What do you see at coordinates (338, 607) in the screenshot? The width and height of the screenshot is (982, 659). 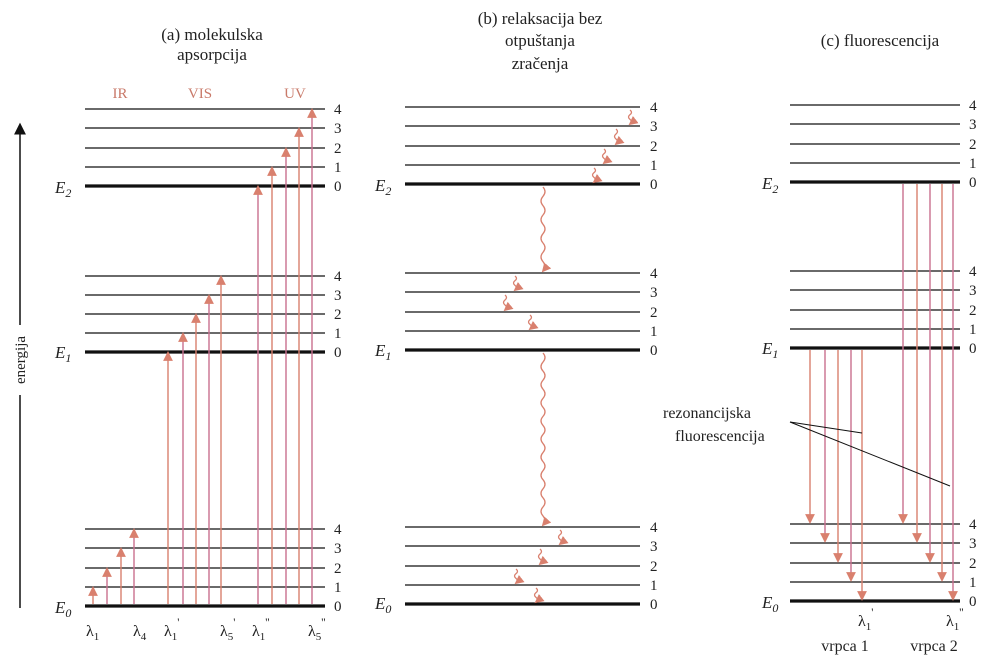 I see `level-number-a-e0-v0: 0` at bounding box center [338, 607].